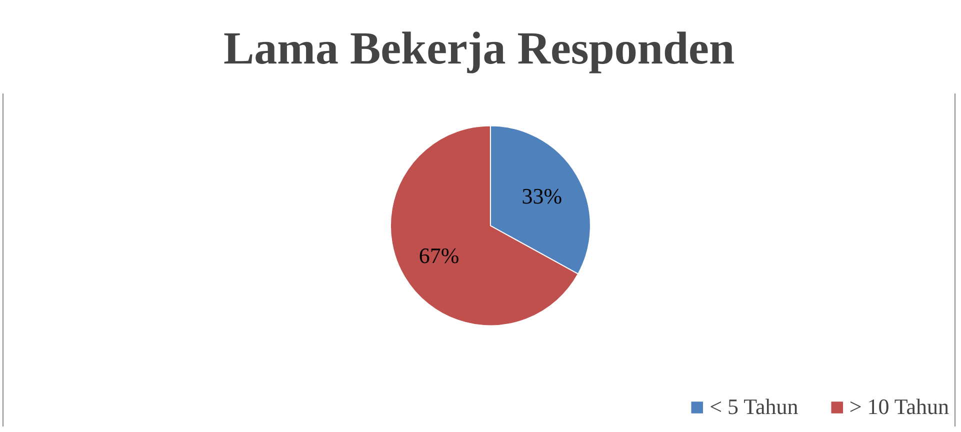 The height and width of the screenshot is (432, 961). I want to click on legend-label: > 10 Tahun, so click(899, 407).